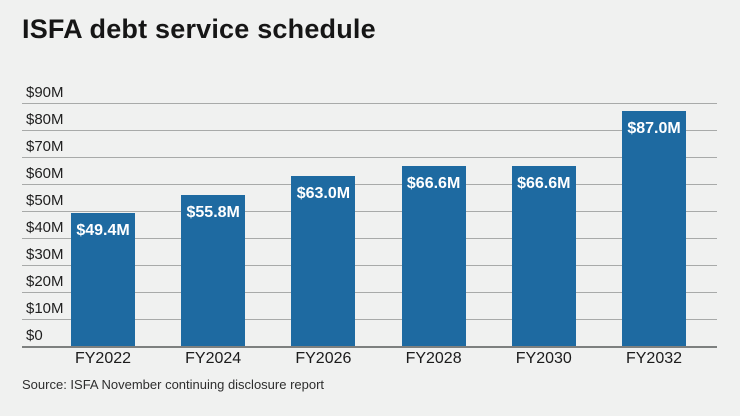 The height and width of the screenshot is (416, 740). I want to click on y-tick-label: $20M, so click(45, 281).